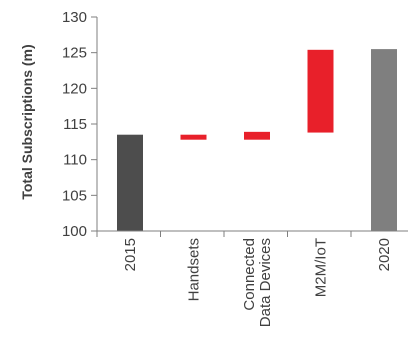 Image resolution: width=410 pixels, height=344 pixels. Describe the element at coordinates (75, 124) in the screenshot. I see `y-tick-label: 115` at that location.